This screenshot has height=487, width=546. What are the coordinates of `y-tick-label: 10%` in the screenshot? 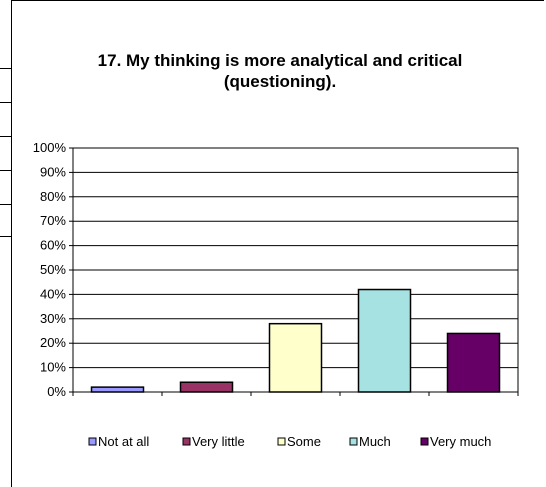 It's located at (53, 367).